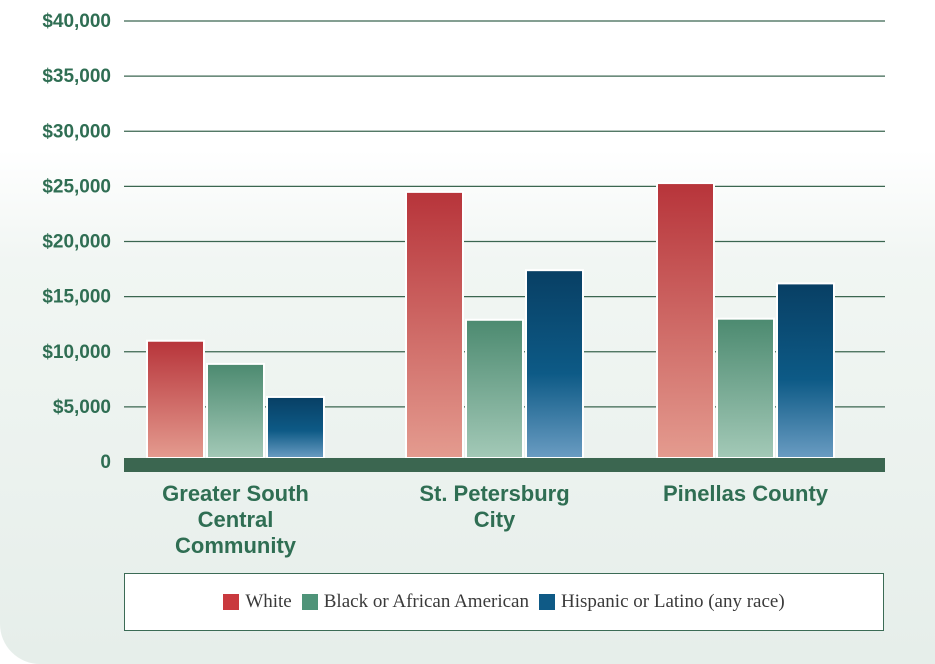  Describe the element at coordinates (76, 21) in the screenshot. I see `y-tick-label: $40,000` at that location.